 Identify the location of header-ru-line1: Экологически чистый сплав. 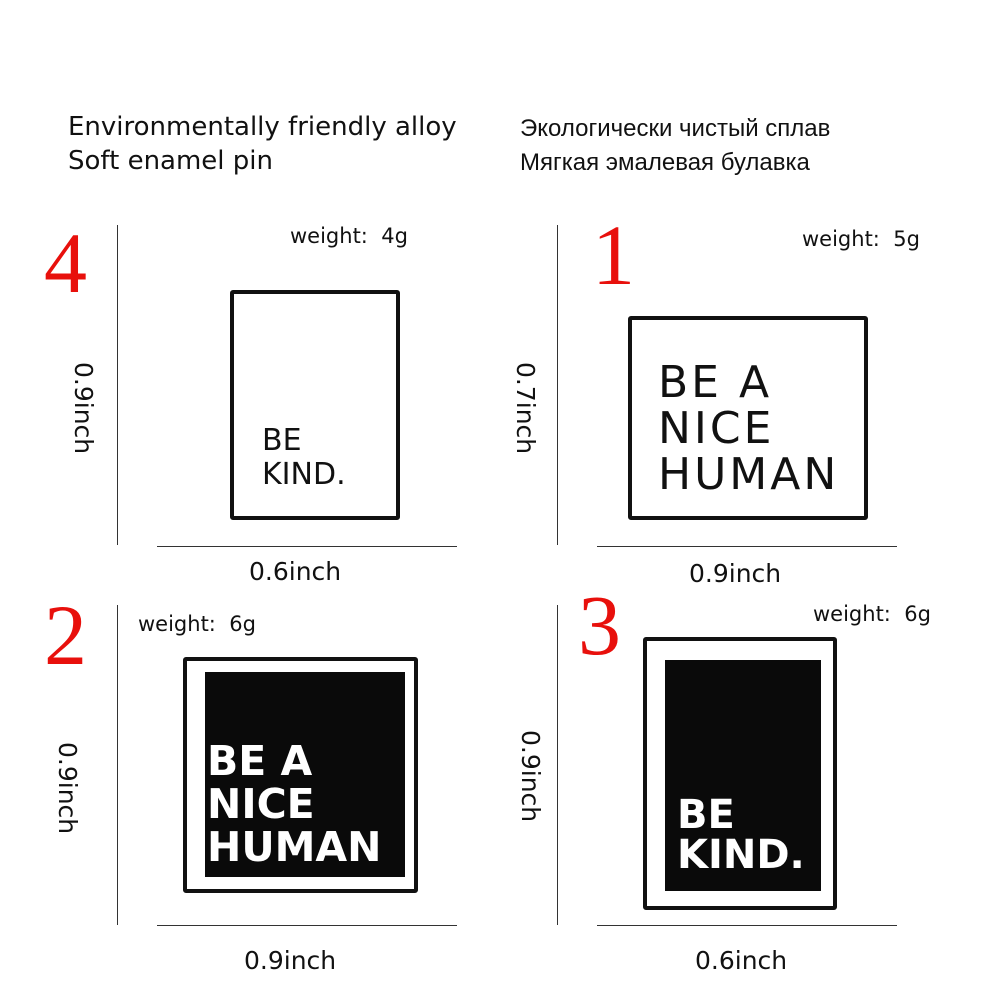
(675, 128).